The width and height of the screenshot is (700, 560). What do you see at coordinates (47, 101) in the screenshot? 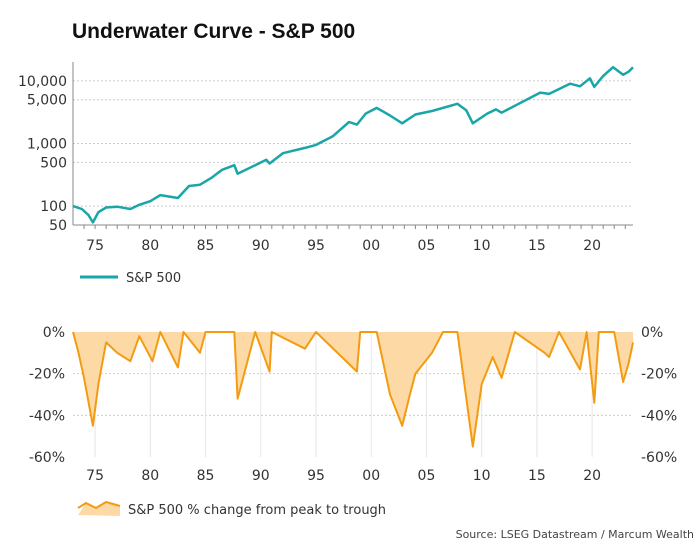
I see `y-tick-label: 5,000` at bounding box center [47, 101].